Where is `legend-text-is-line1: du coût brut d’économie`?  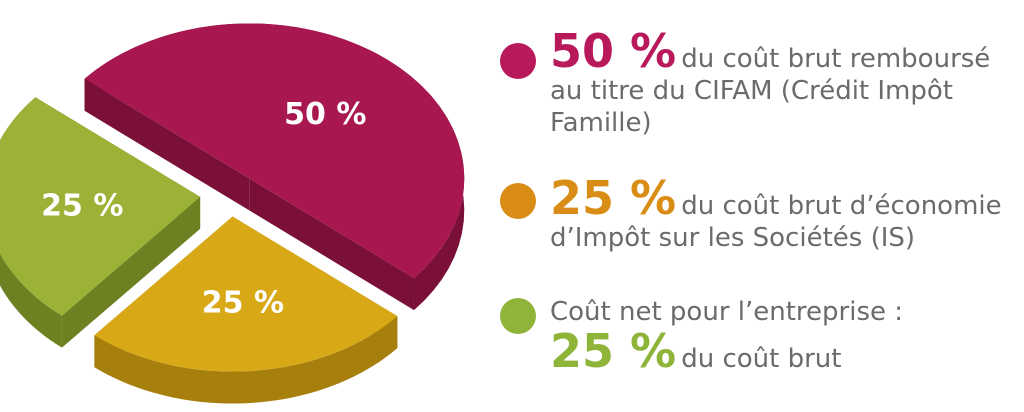 legend-text-is-line1: du coût brut d’économie is located at coordinates (841, 206).